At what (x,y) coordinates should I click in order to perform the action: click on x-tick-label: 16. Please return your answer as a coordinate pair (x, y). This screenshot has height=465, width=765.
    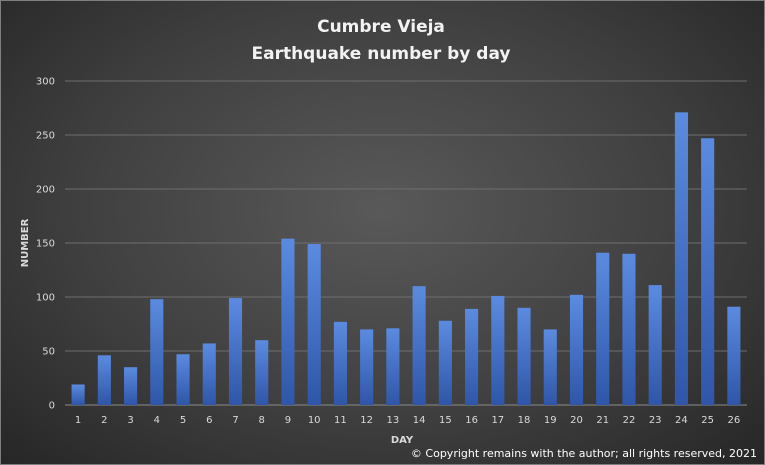
    Looking at the image, I should click on (471, 420).